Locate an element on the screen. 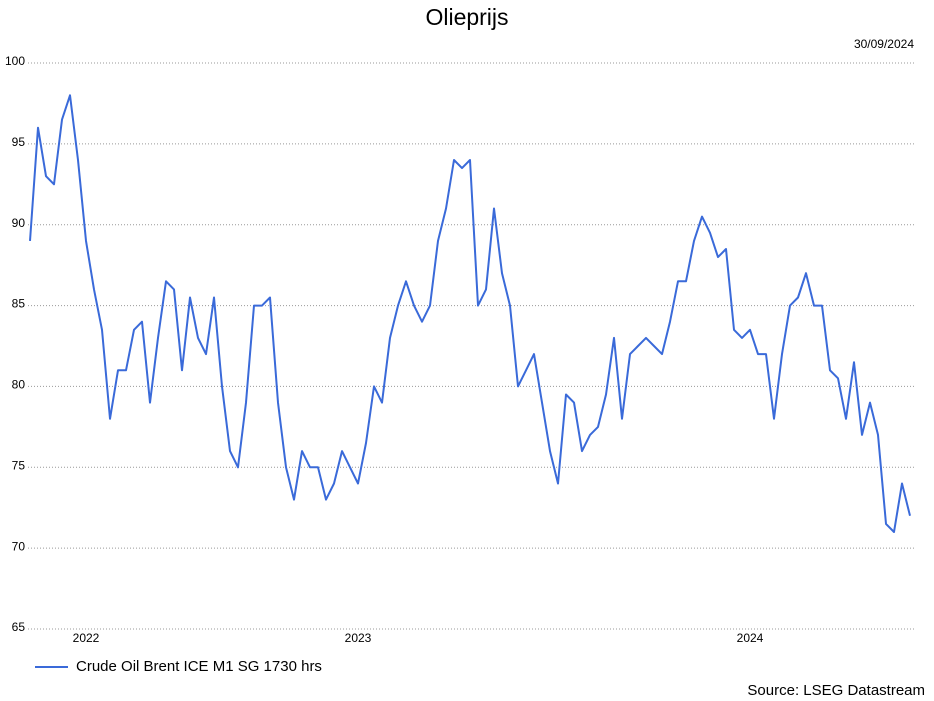 This screenshot has width=934, height=701. y-tick-label: 100 is located at coordinates (15, 61).